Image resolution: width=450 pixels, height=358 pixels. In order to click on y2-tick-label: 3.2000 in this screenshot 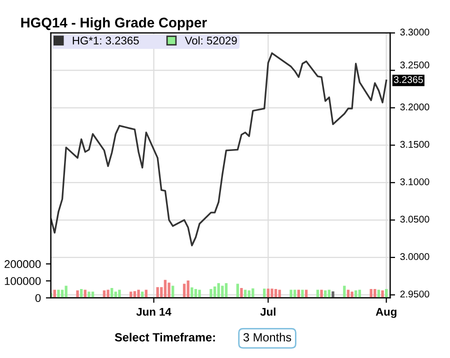, I will do `click(415, 106)`.